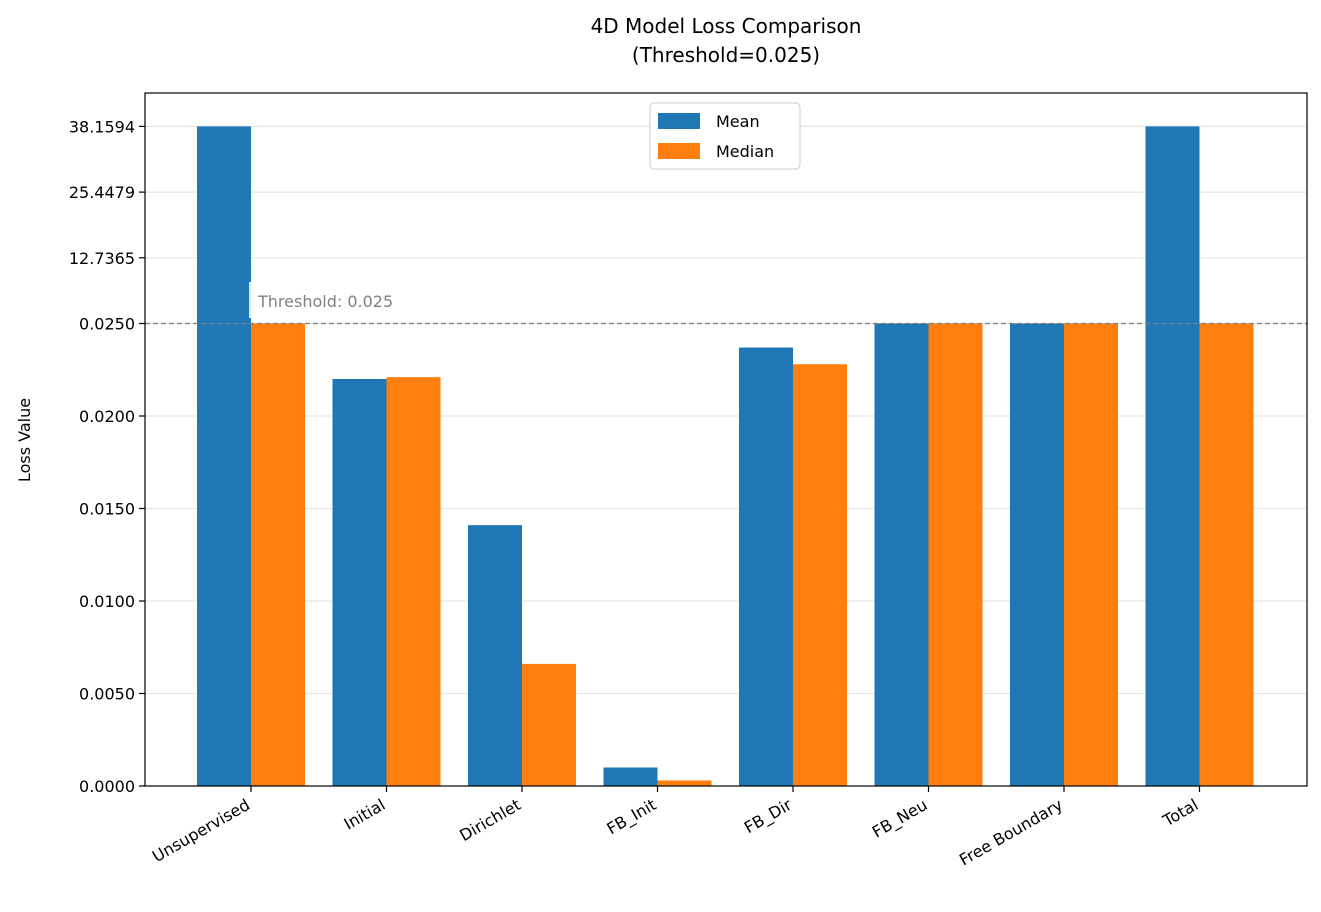 The image size is (1321, 912). Describe the element at coordinates (738, 121) in the screenshot. I see `legend-label-mean: Mean` at that location.